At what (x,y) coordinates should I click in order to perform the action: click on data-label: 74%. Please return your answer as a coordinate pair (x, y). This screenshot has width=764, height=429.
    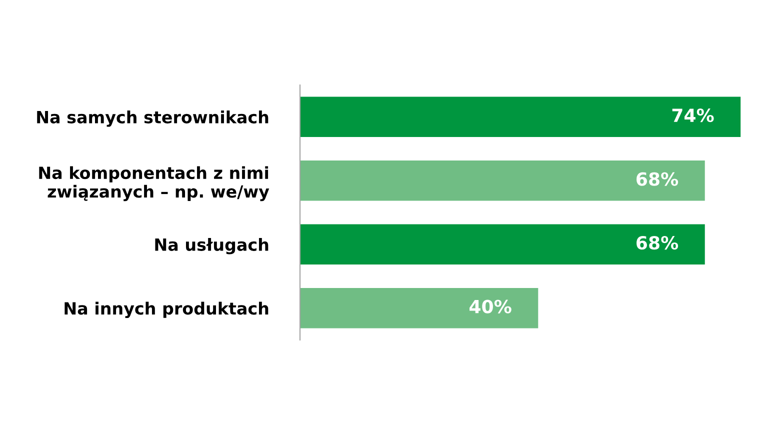
    Looking at the image, I should click on (693, 115).